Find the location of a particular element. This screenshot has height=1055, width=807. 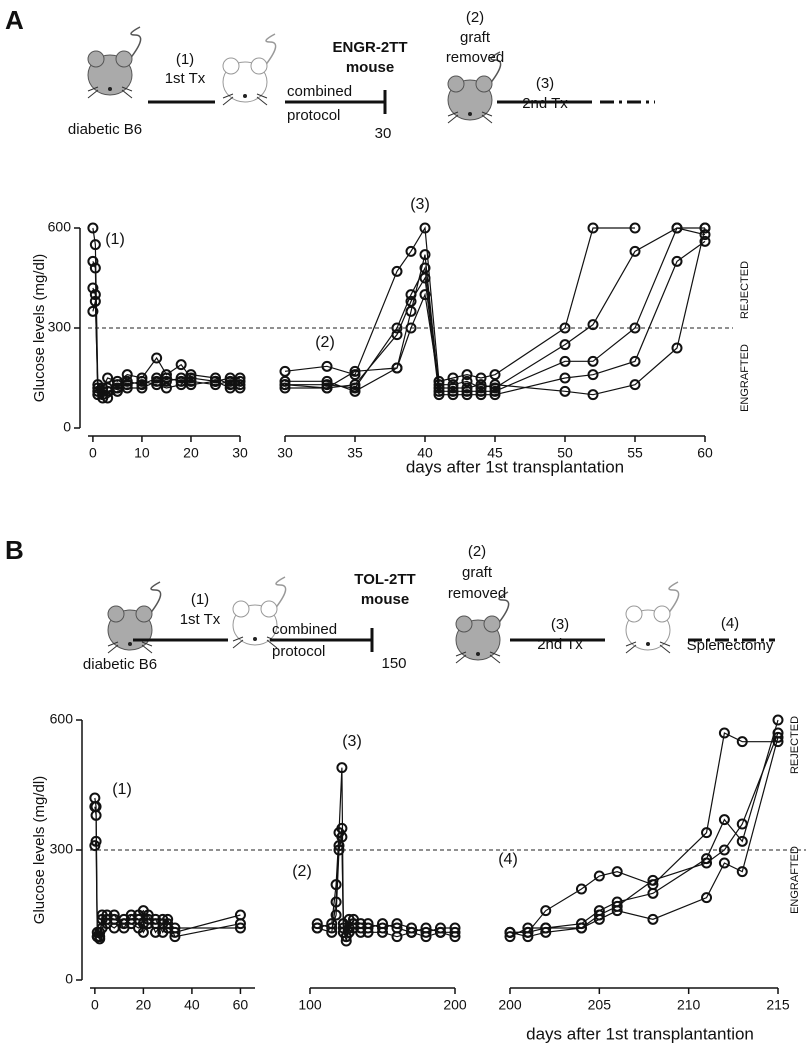

schema-text: (1) is located at coordinates (200, 599).